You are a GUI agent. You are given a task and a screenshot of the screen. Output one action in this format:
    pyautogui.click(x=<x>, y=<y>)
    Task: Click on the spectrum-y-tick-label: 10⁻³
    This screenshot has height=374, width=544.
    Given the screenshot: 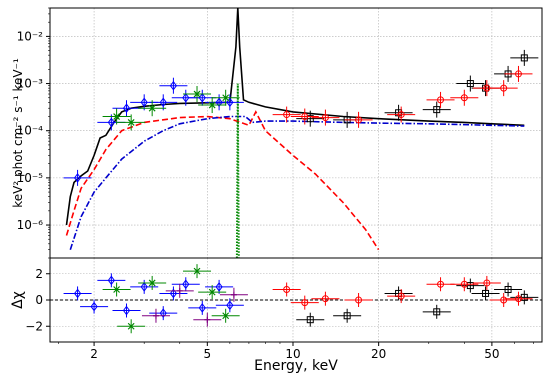 What is the action you would take?
    pyautogui.click(x=30, y=84)
    